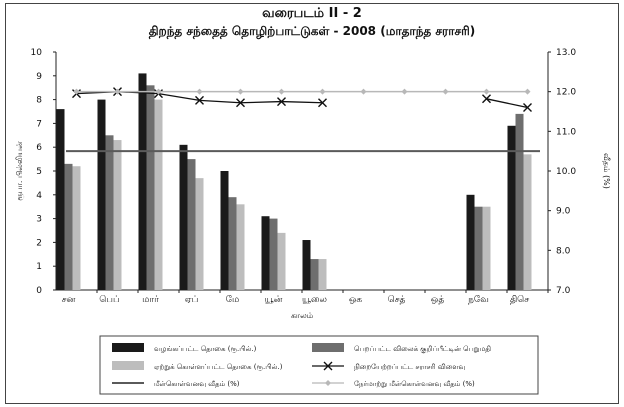 The image size is (624, 407). Describe the element at coordinates (150, 300) in the screenshot. I see `x-tick-label: மார்` at that location.